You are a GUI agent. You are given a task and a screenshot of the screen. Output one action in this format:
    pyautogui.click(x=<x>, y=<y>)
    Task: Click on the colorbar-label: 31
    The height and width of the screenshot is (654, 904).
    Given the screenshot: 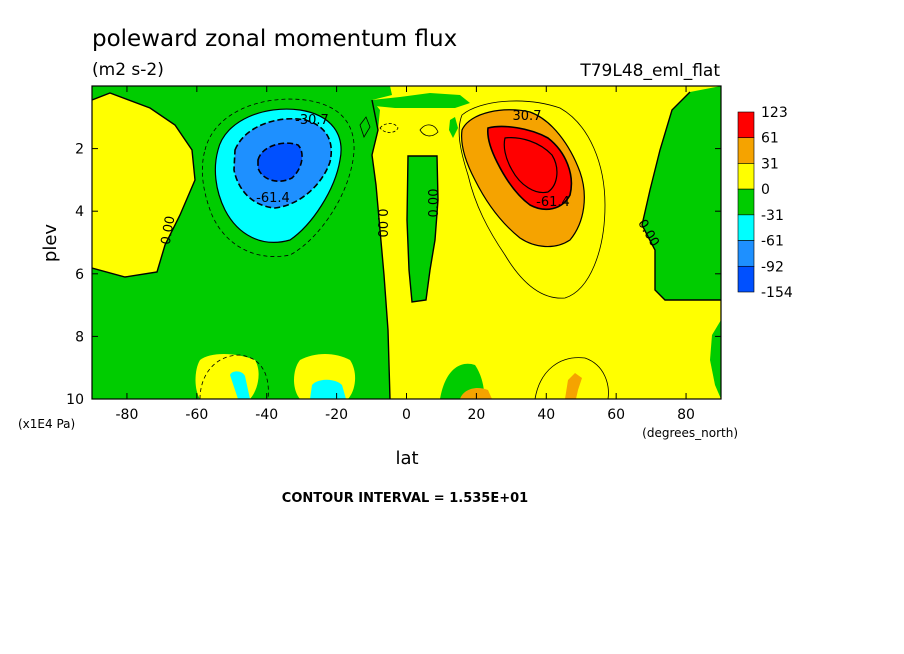 What is the action you would take?
    pyautogui.click(x=770, y=164)
    